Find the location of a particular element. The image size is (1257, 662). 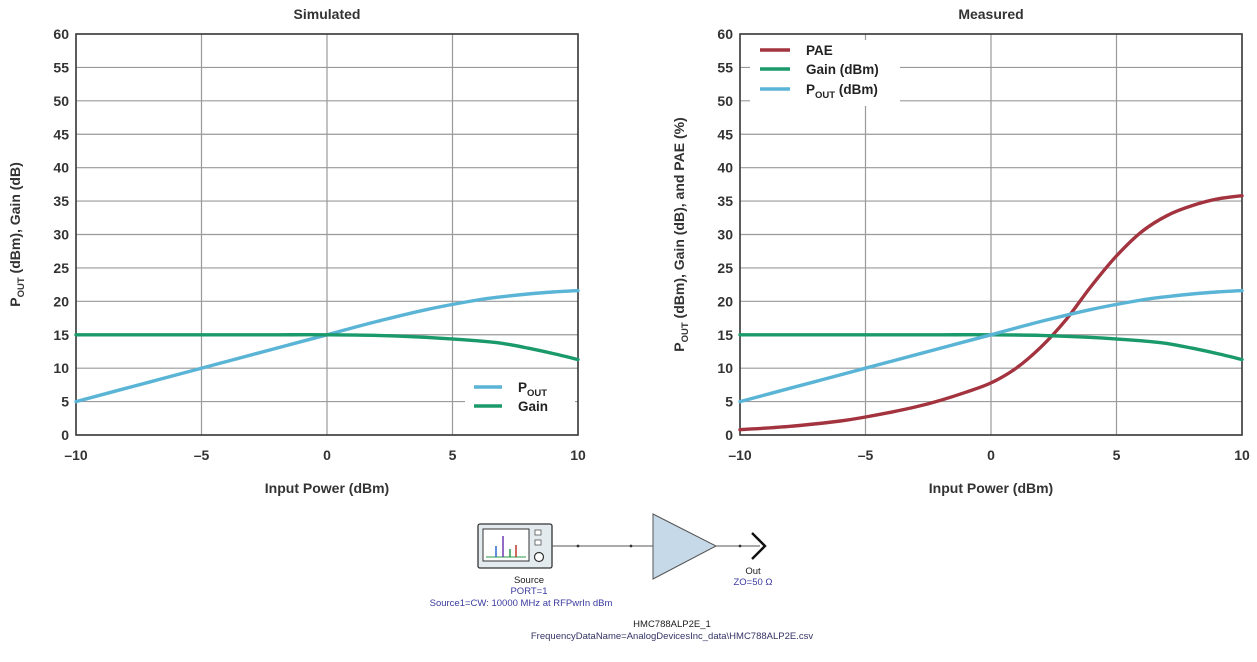

series-line-gain is located at coordinates (327, 347).